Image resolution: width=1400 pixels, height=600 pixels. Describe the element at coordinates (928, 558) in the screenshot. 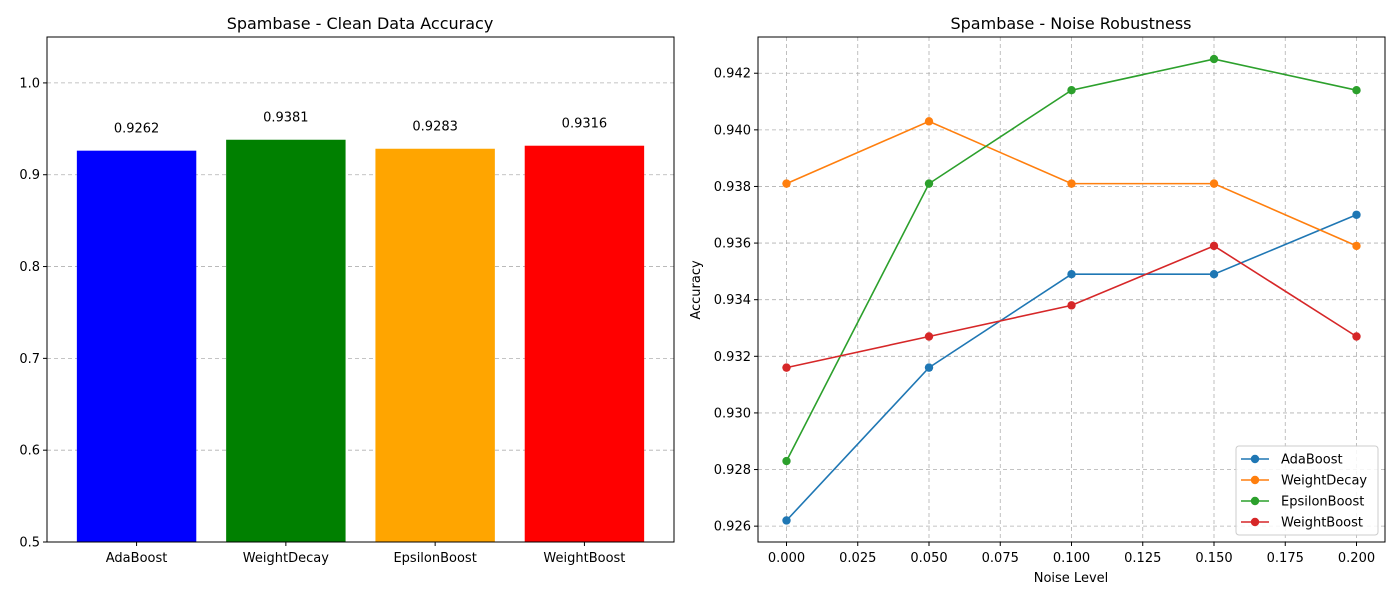

I see `line-chart-x-tick-label: 0.050` at that location.